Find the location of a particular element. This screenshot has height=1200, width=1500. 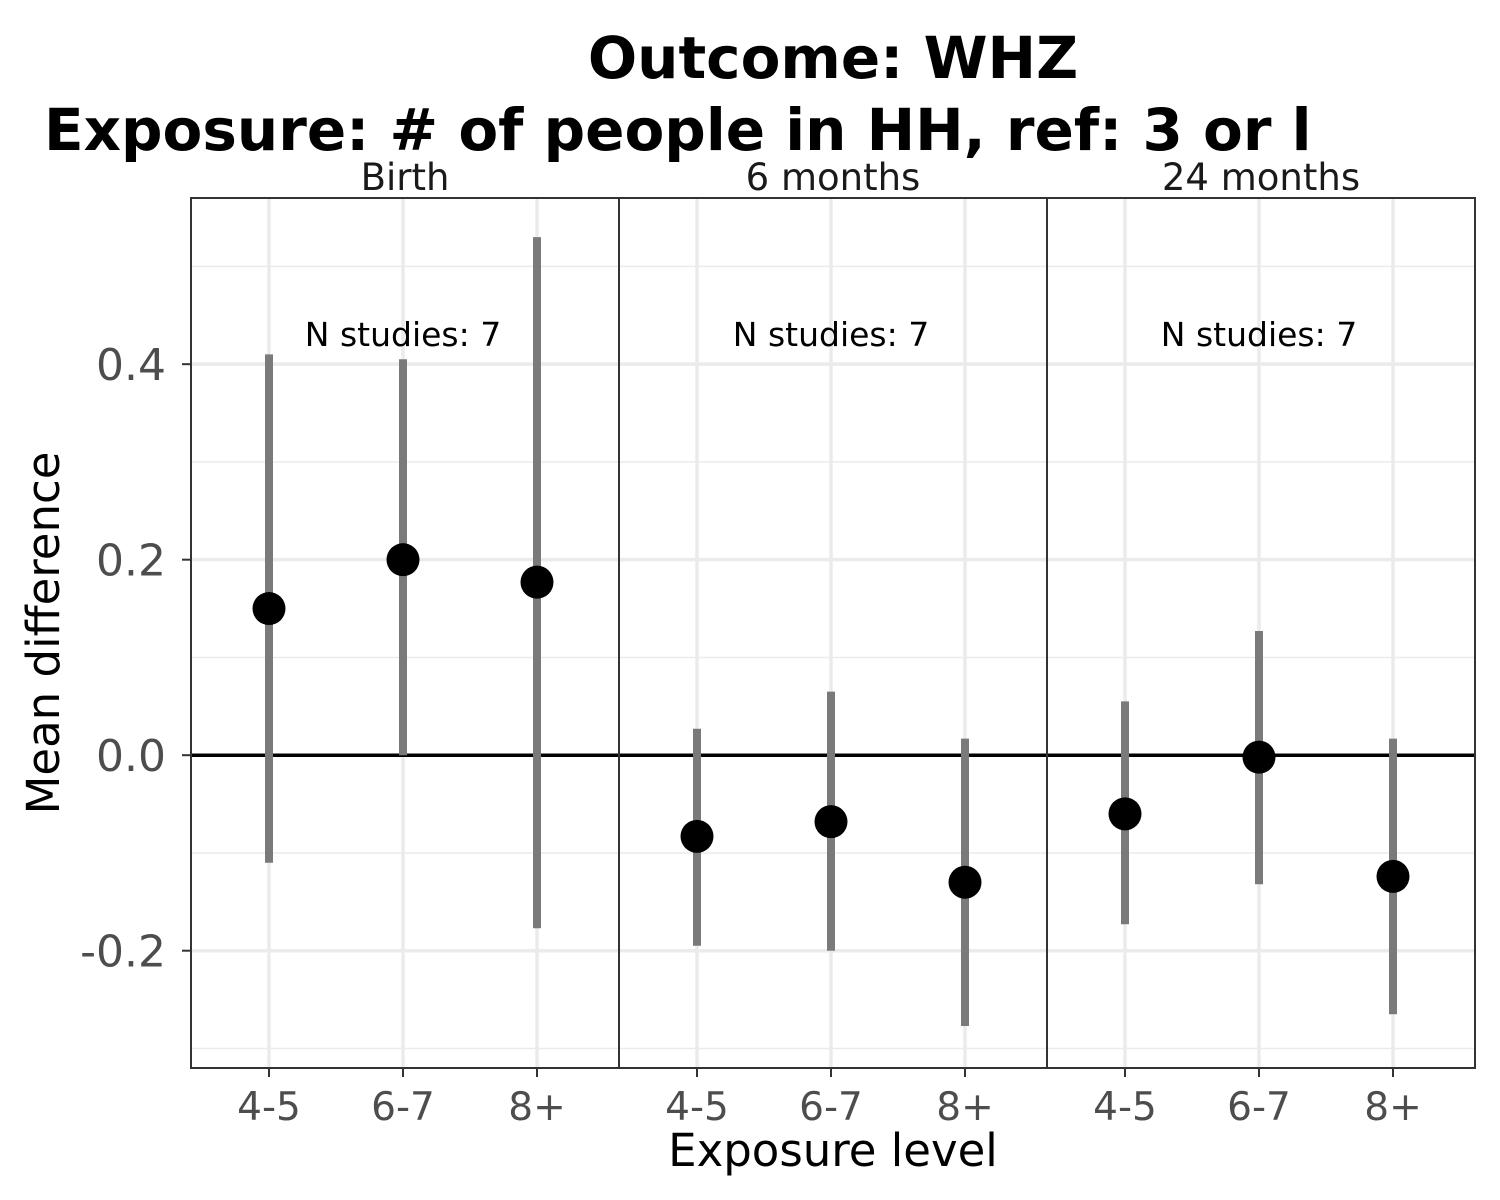

facet-strip-label: 24 months is located at coordinates (1261, 177).